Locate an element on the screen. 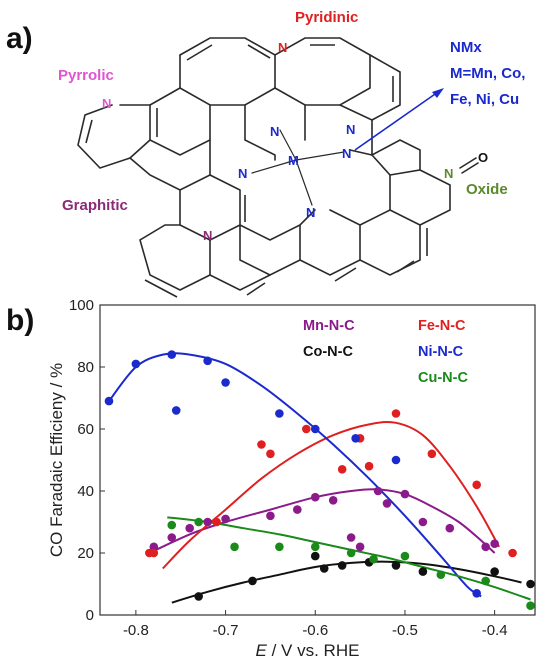  n-atom-4: N is located at coordinates (242, 173).